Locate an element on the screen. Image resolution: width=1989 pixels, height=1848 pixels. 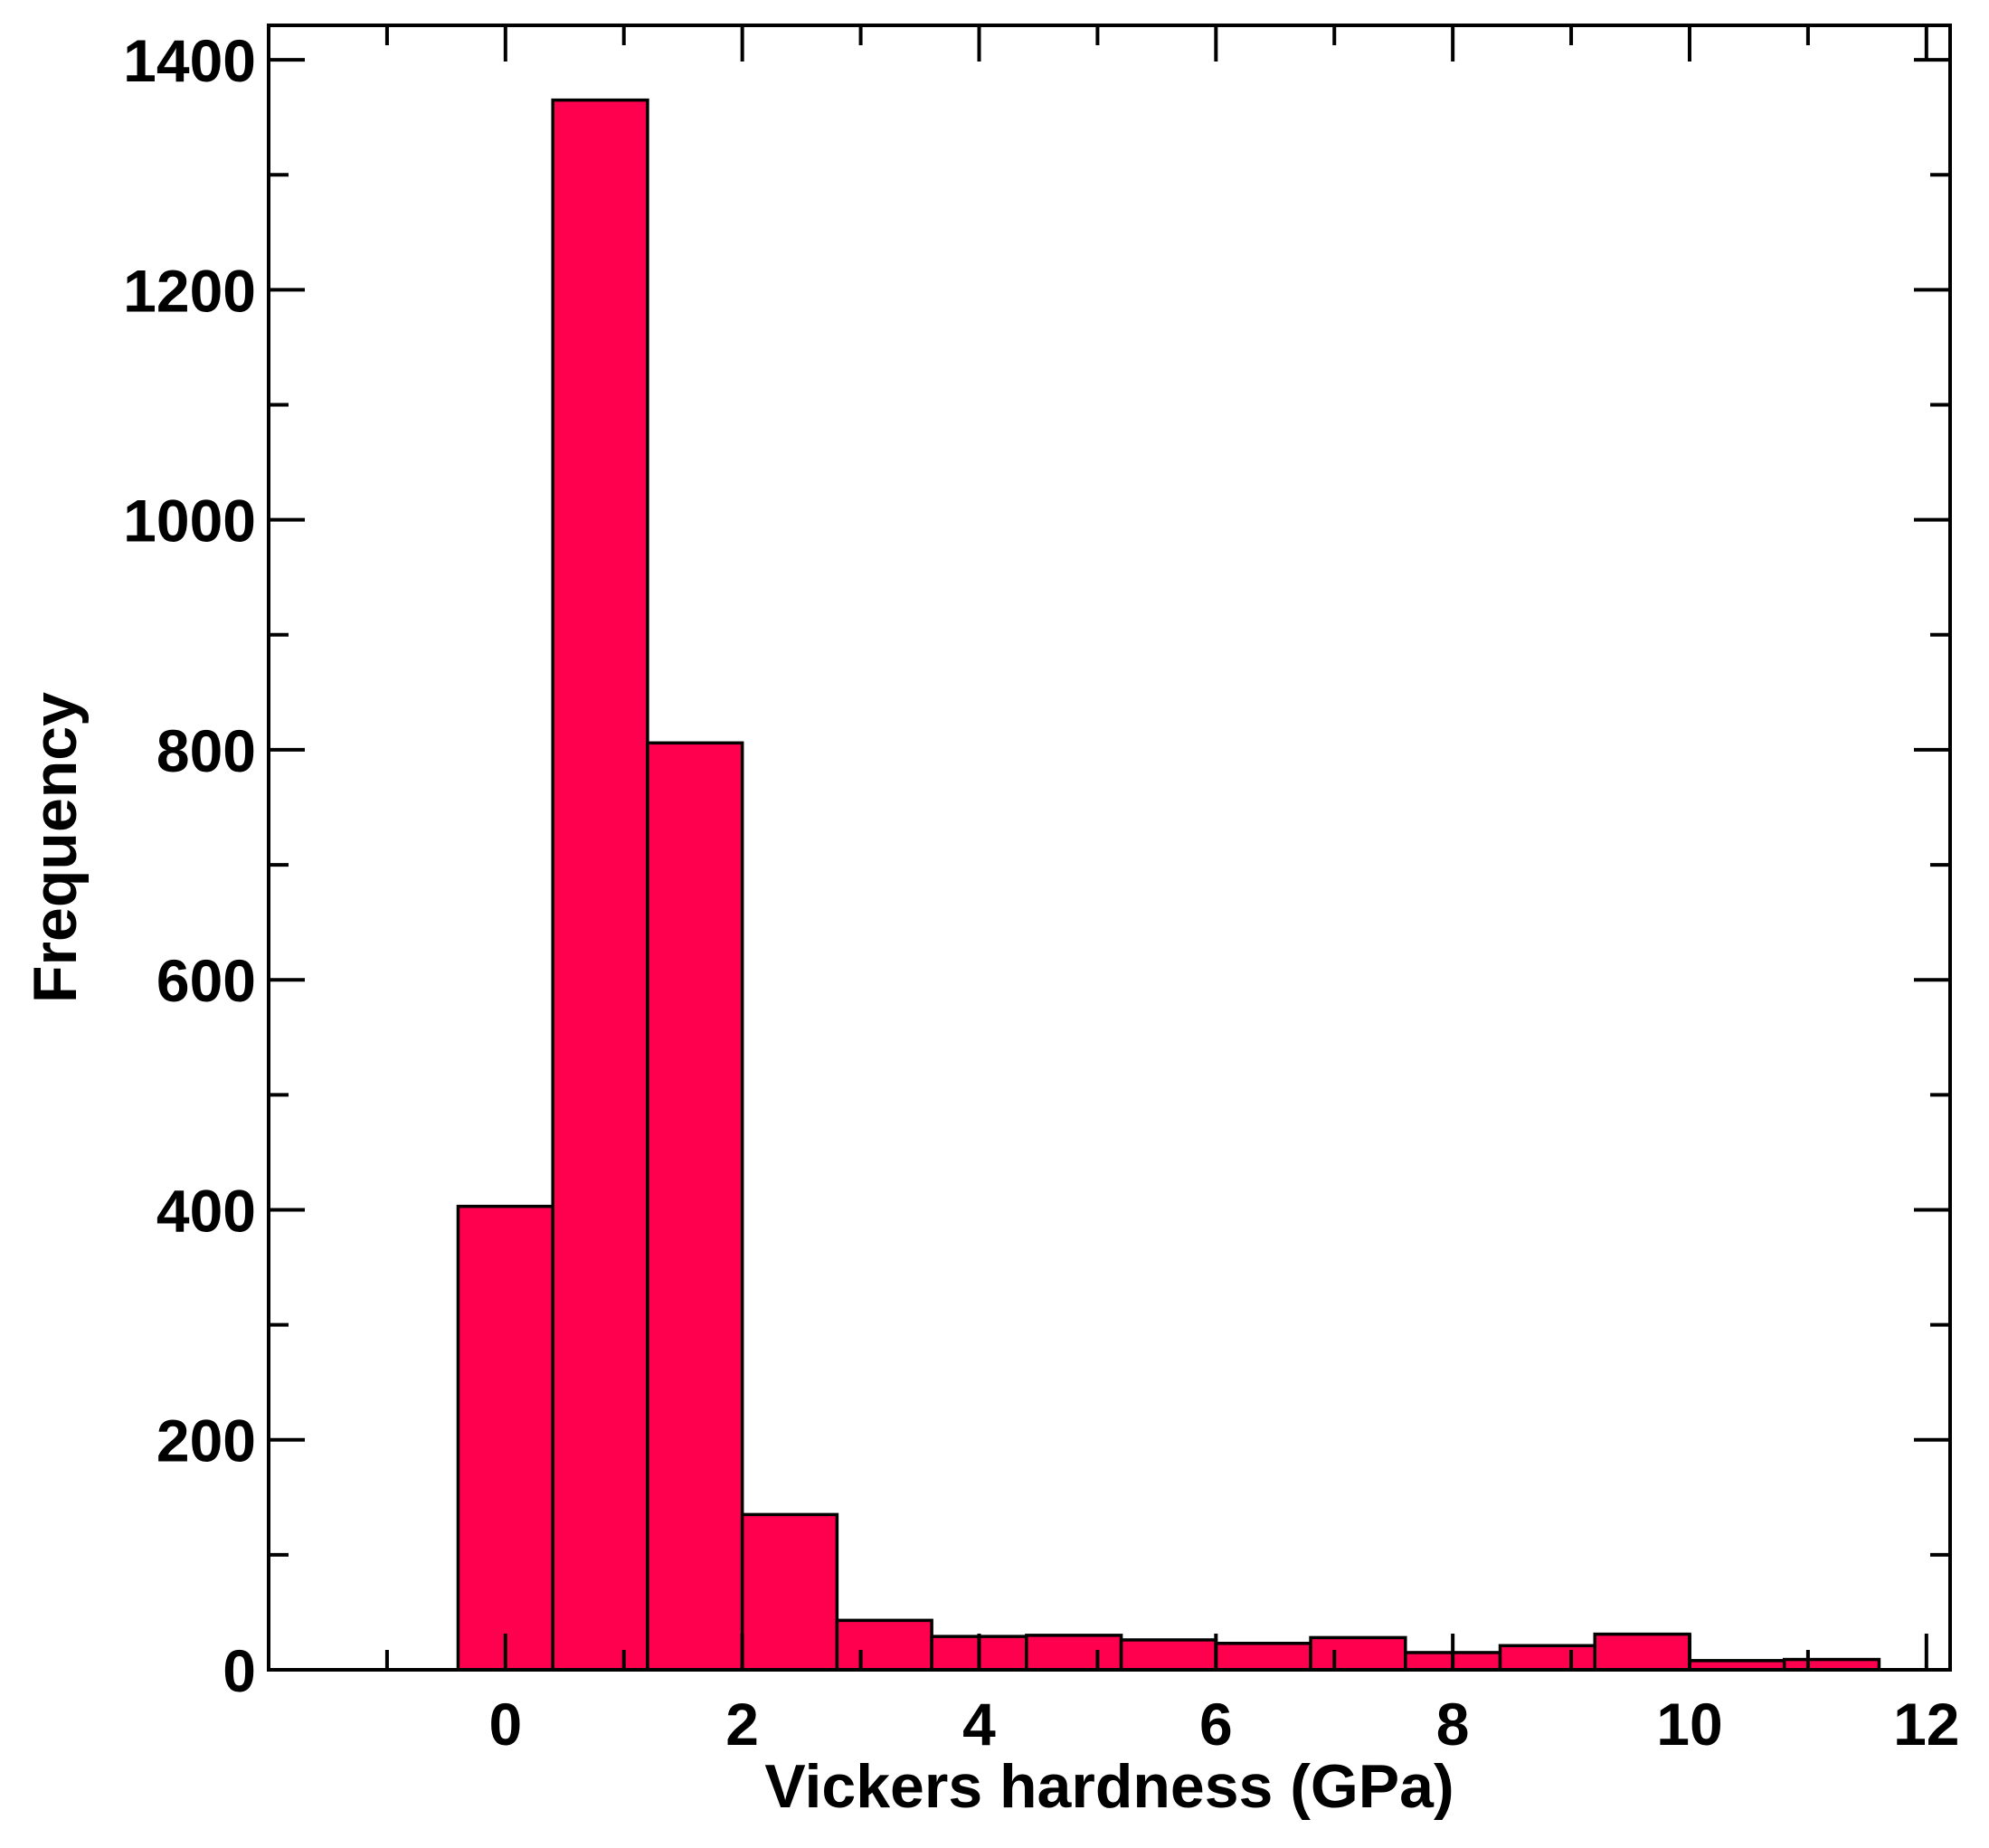
x-tick-label: 0 is located at coordinates (505, 1725).